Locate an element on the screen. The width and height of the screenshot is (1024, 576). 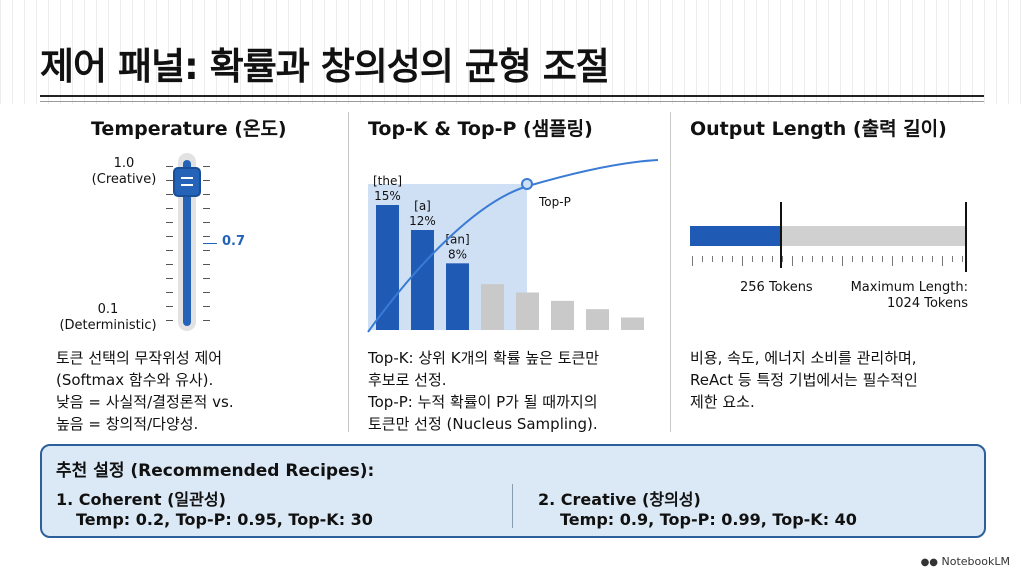
temp-value-pointer is located at coordinates (210, 243).